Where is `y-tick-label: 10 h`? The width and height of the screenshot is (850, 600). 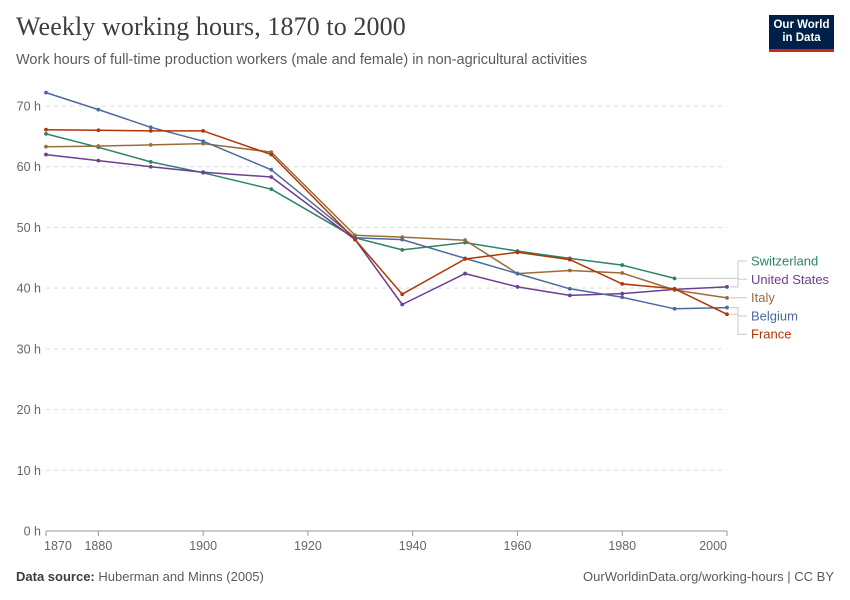
y-tick-label: 10 h is located at coordinates (29, 471).